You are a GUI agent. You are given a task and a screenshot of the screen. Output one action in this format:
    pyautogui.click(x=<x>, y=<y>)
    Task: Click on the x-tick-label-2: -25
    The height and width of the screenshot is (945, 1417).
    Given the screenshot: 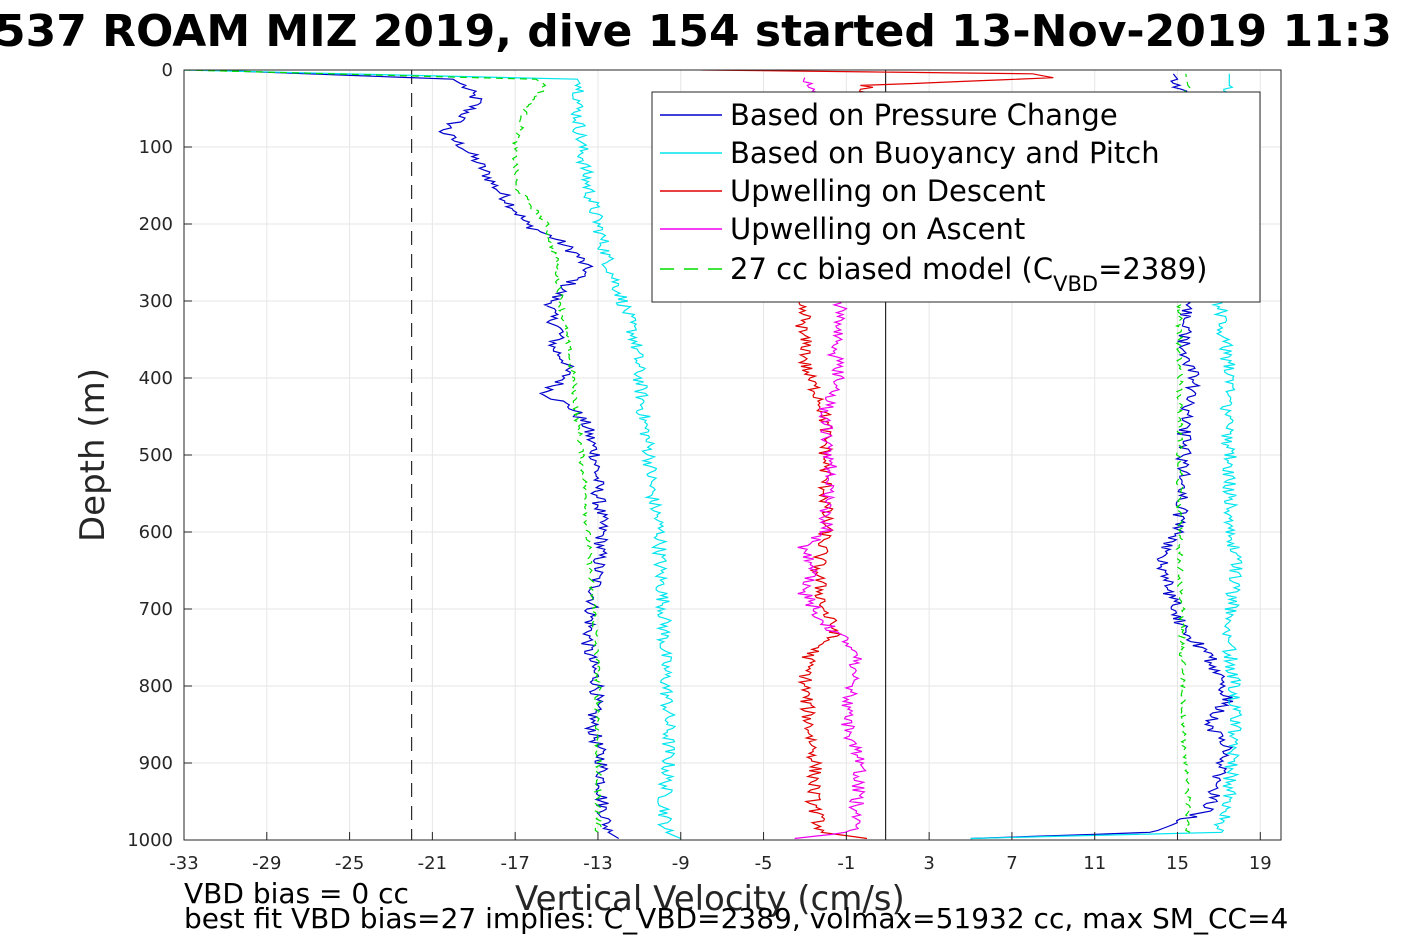 What is the action you would take?
    pyautogui.click(x=349, y=863)
    